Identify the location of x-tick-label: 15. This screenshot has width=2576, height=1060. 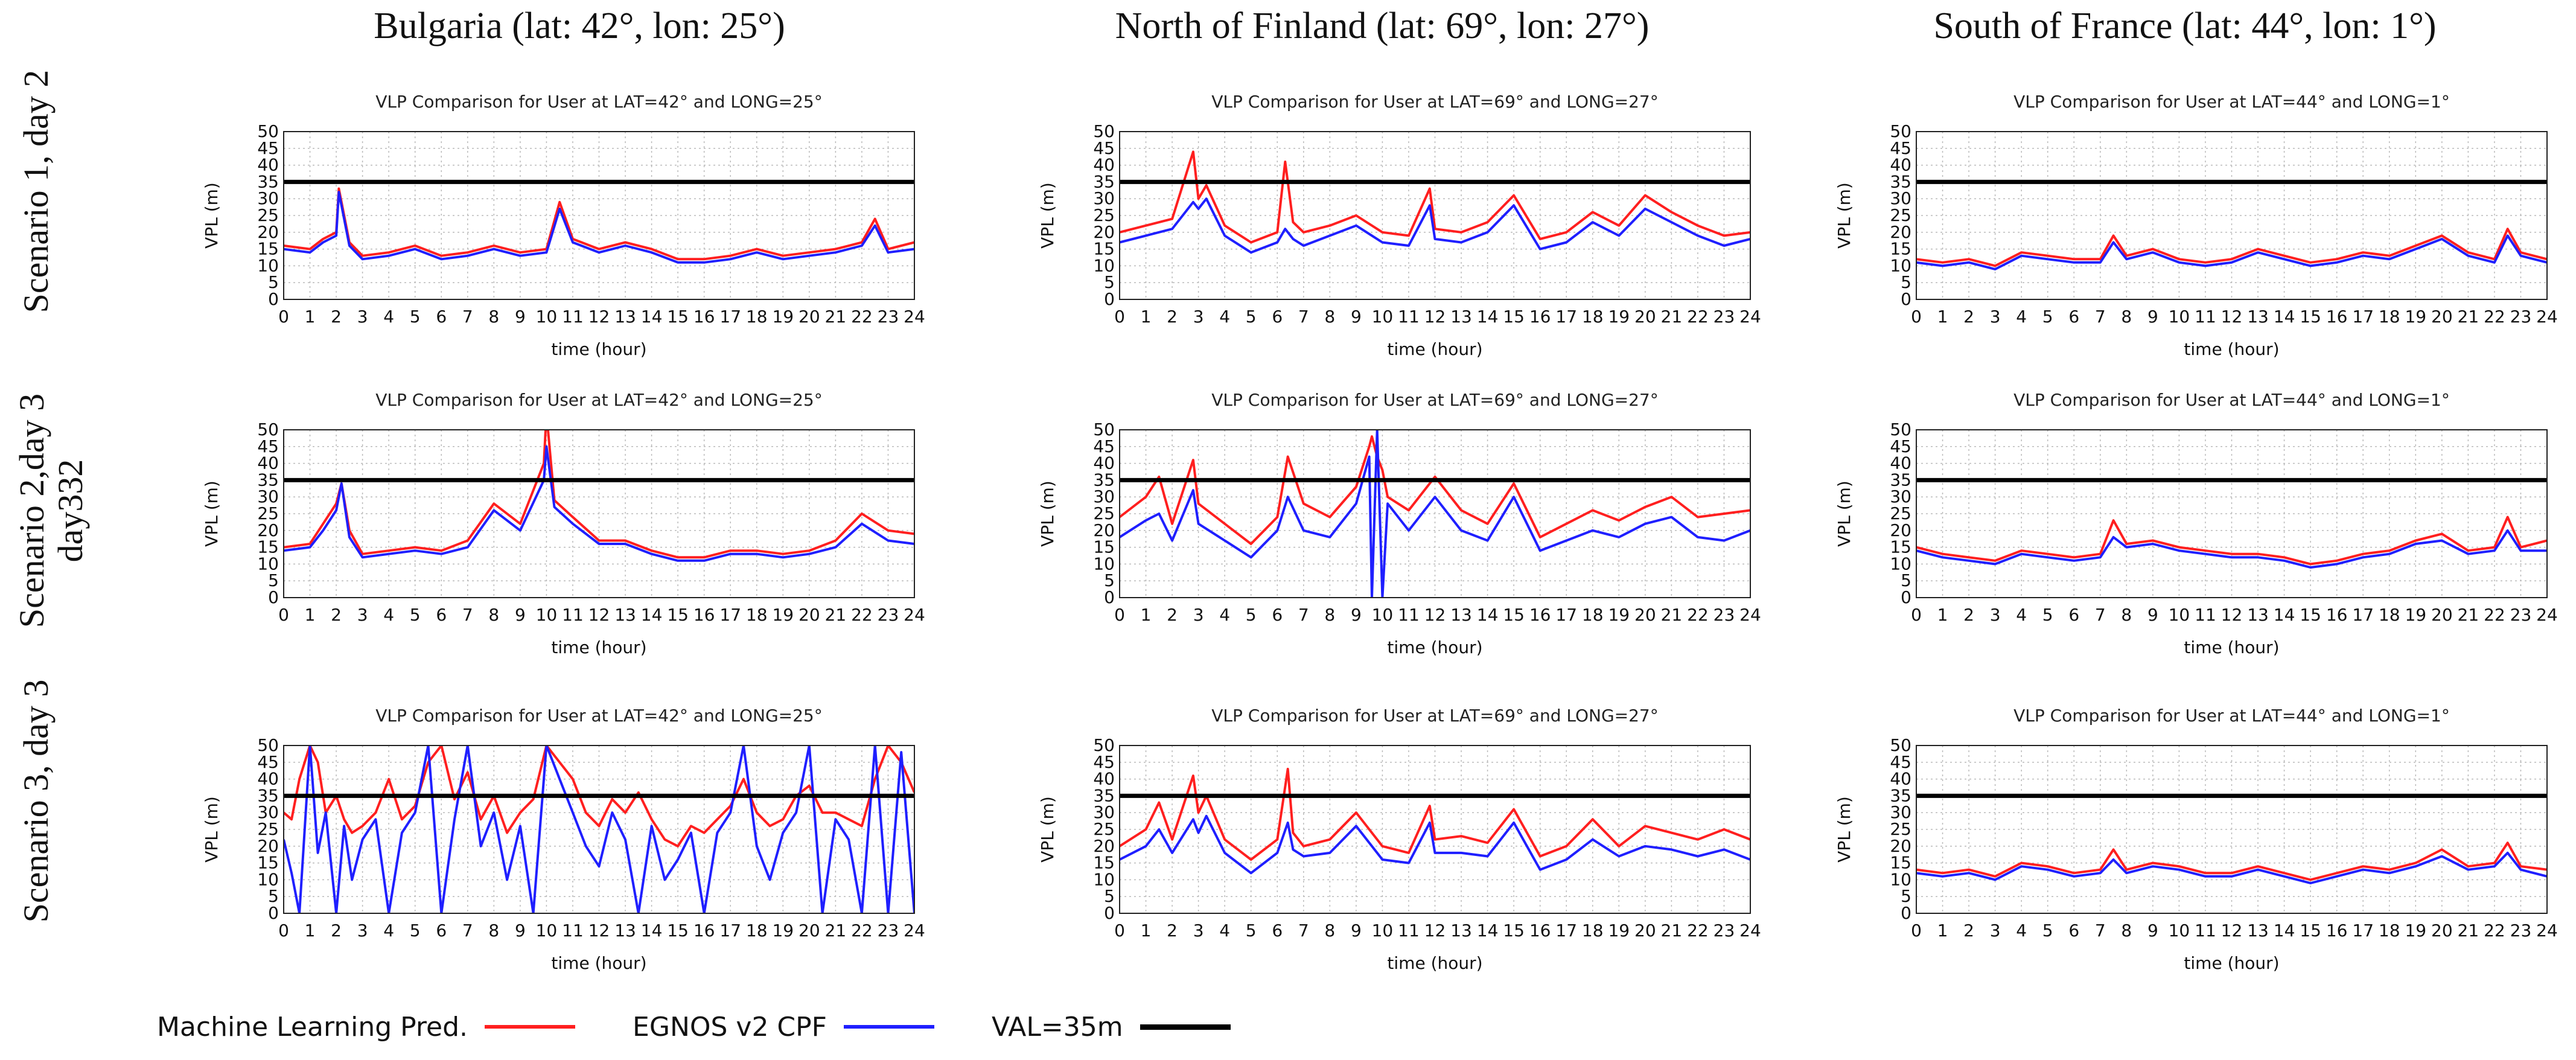
(1514, 317).